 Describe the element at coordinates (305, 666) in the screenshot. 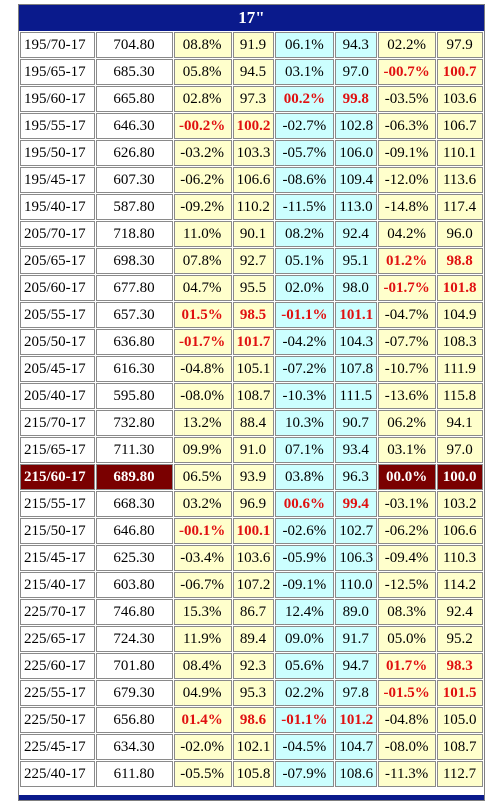

I see `cell-c3: 05.6%` at that location.